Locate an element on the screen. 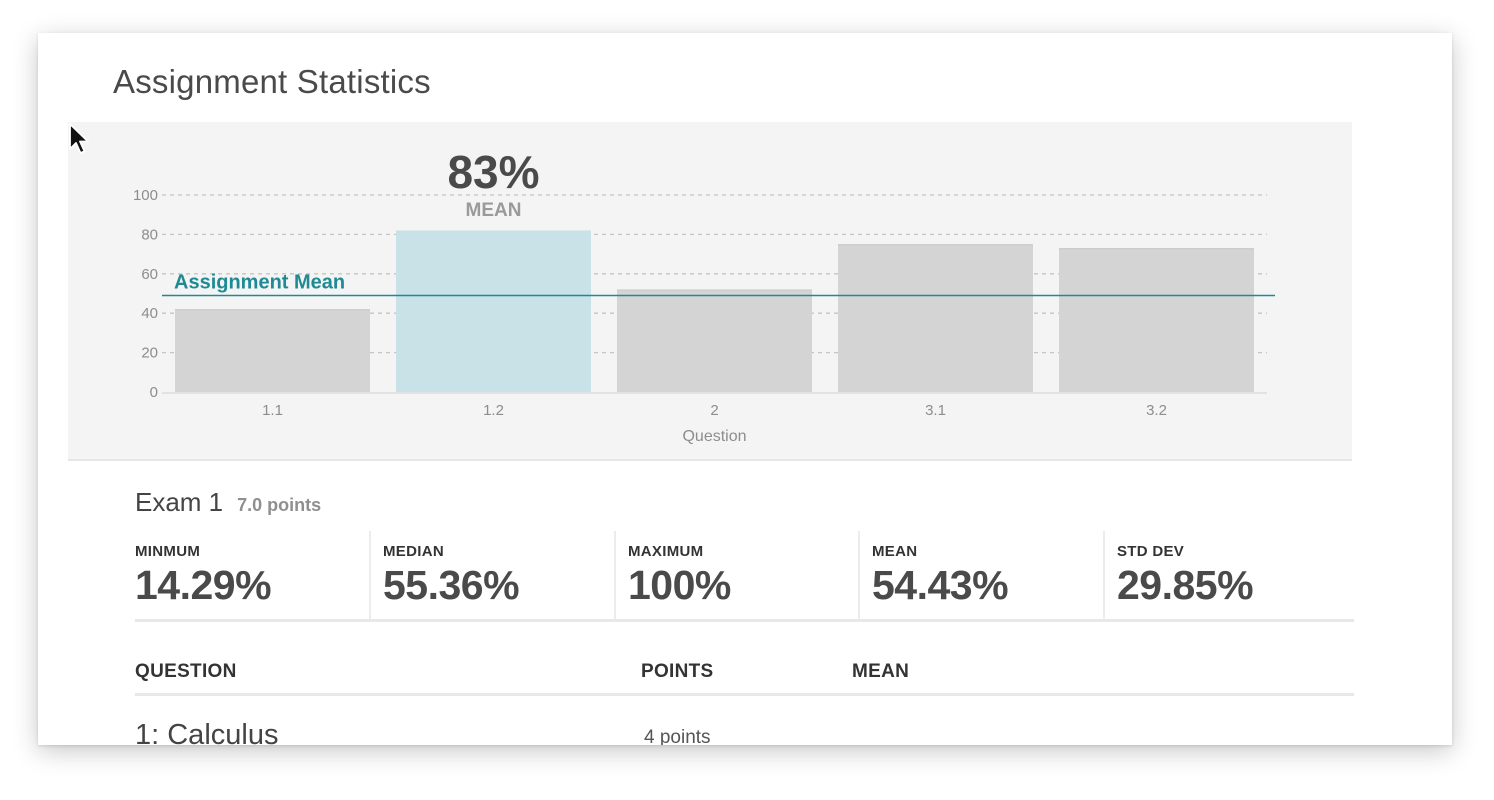  stat-value: 54.43% is located at coordinates (940, 585).